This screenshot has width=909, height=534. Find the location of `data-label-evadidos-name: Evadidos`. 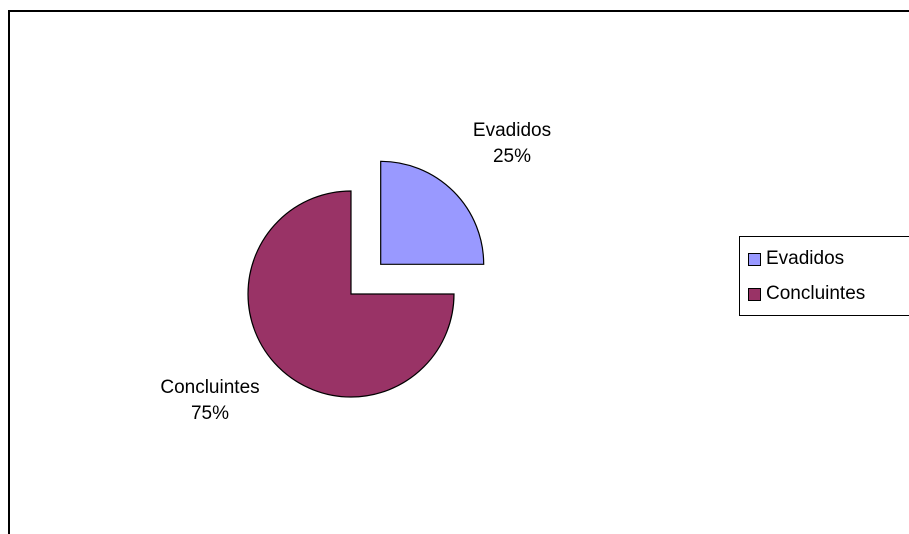

data-label-evadidos-name: Evadidos is located at coordinates (512, 130).